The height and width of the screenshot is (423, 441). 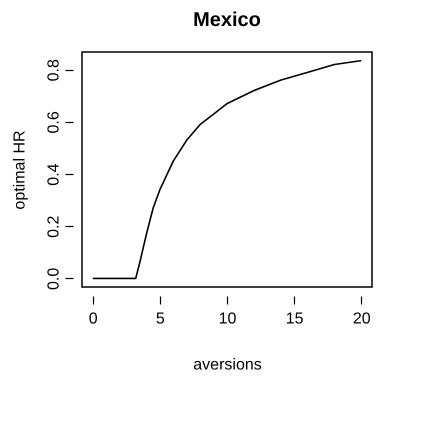 I want to click on x-axis-title: aversions, so click(x=227, y=365).